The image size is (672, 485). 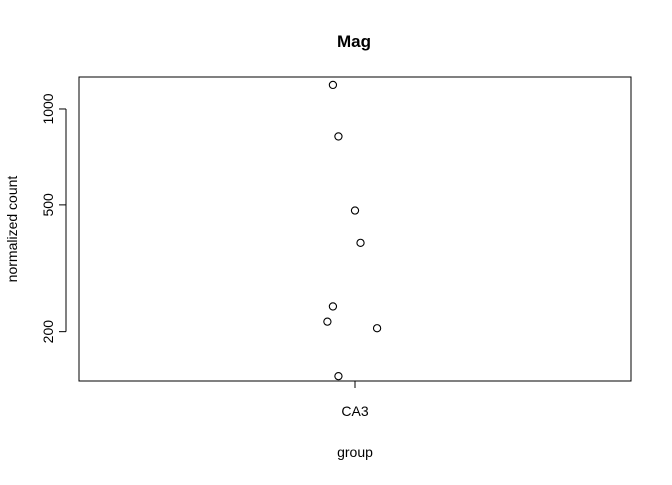 I want to click on y-tick-label: 500, so click(x=48, y=205).